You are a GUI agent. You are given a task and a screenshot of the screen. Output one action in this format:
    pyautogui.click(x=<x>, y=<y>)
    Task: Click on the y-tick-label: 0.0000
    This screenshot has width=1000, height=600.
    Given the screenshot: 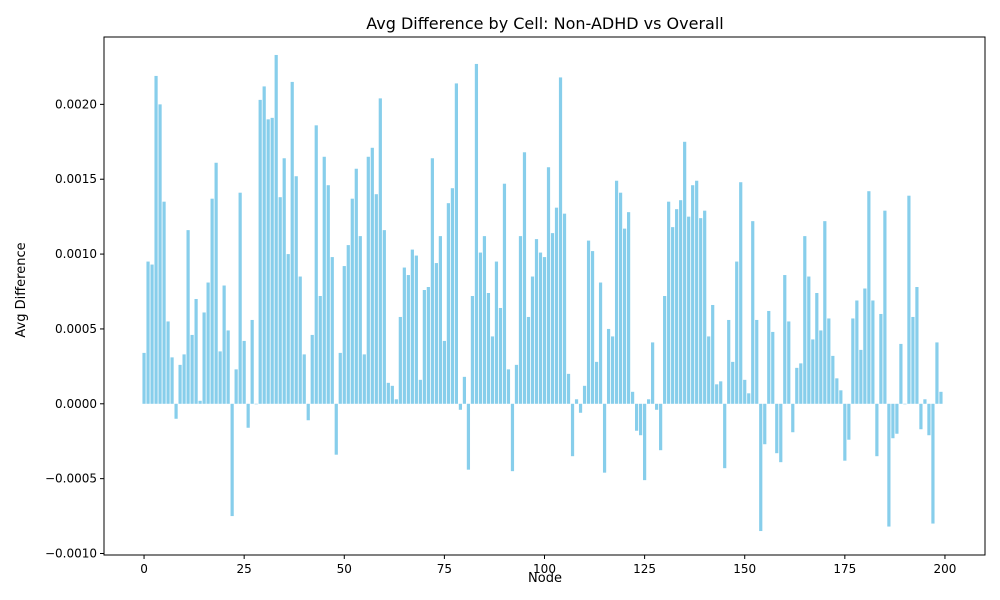 What is the action you would take?
    pyautogui.click(x=76, y=404)
    